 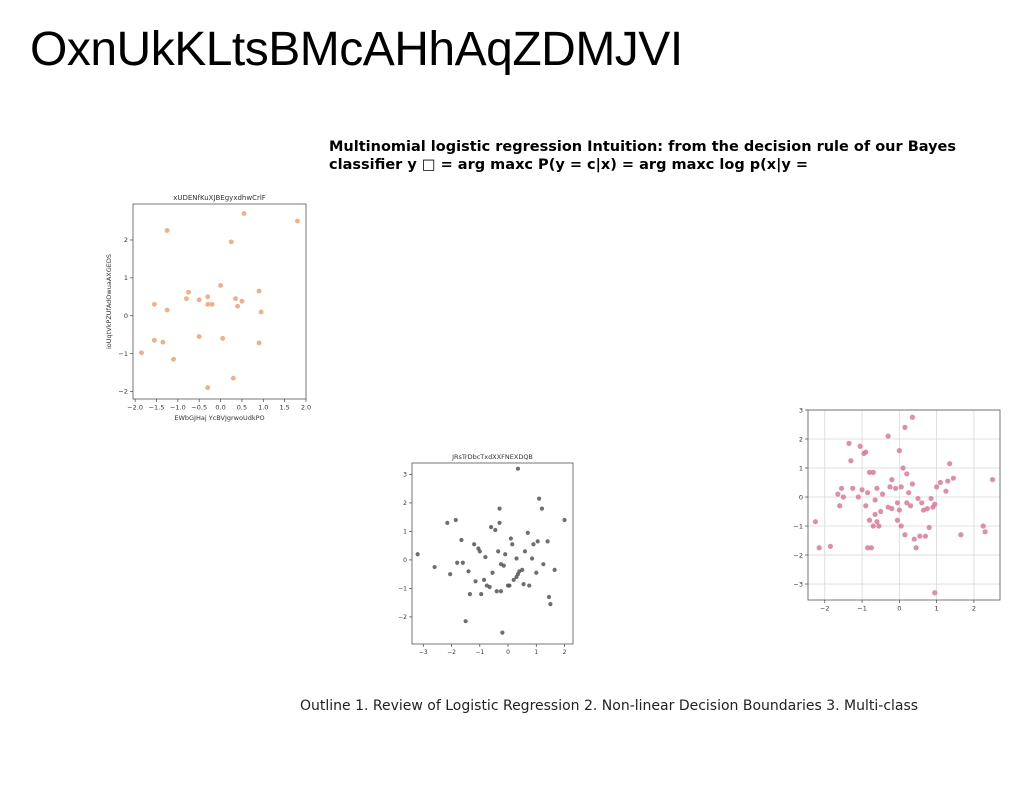 I want to click on slide-title: OxnUkKLtsBMcAHhAqZDMJVI, so click(x=356, y=49).